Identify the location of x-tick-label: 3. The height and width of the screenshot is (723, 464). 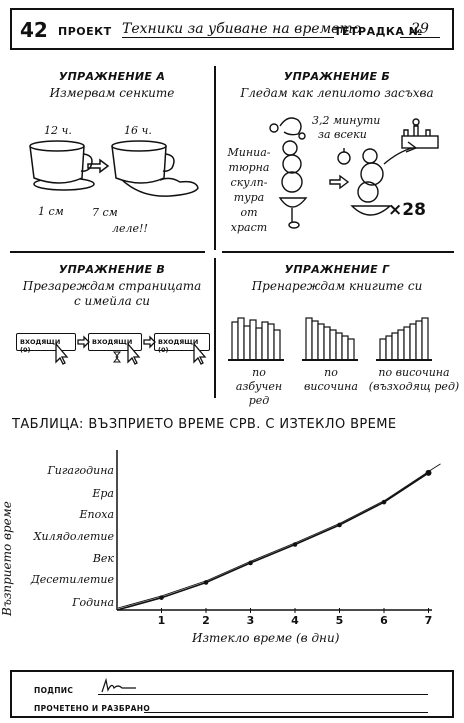
(250, 620).